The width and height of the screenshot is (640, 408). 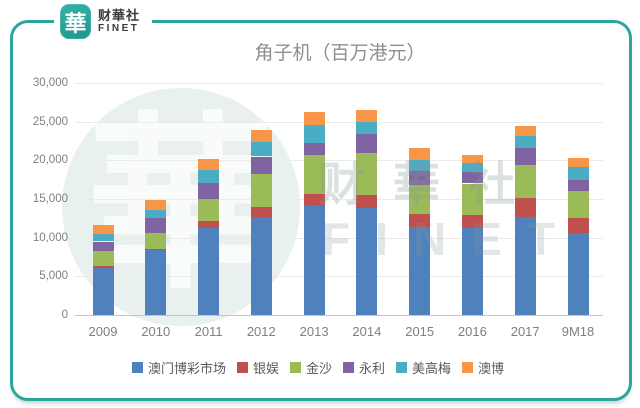 What do you see at coordinates (314, 133) in the screenshot?
I see `bar-segment-美高梅-2013` at bounding box center [314, 133].